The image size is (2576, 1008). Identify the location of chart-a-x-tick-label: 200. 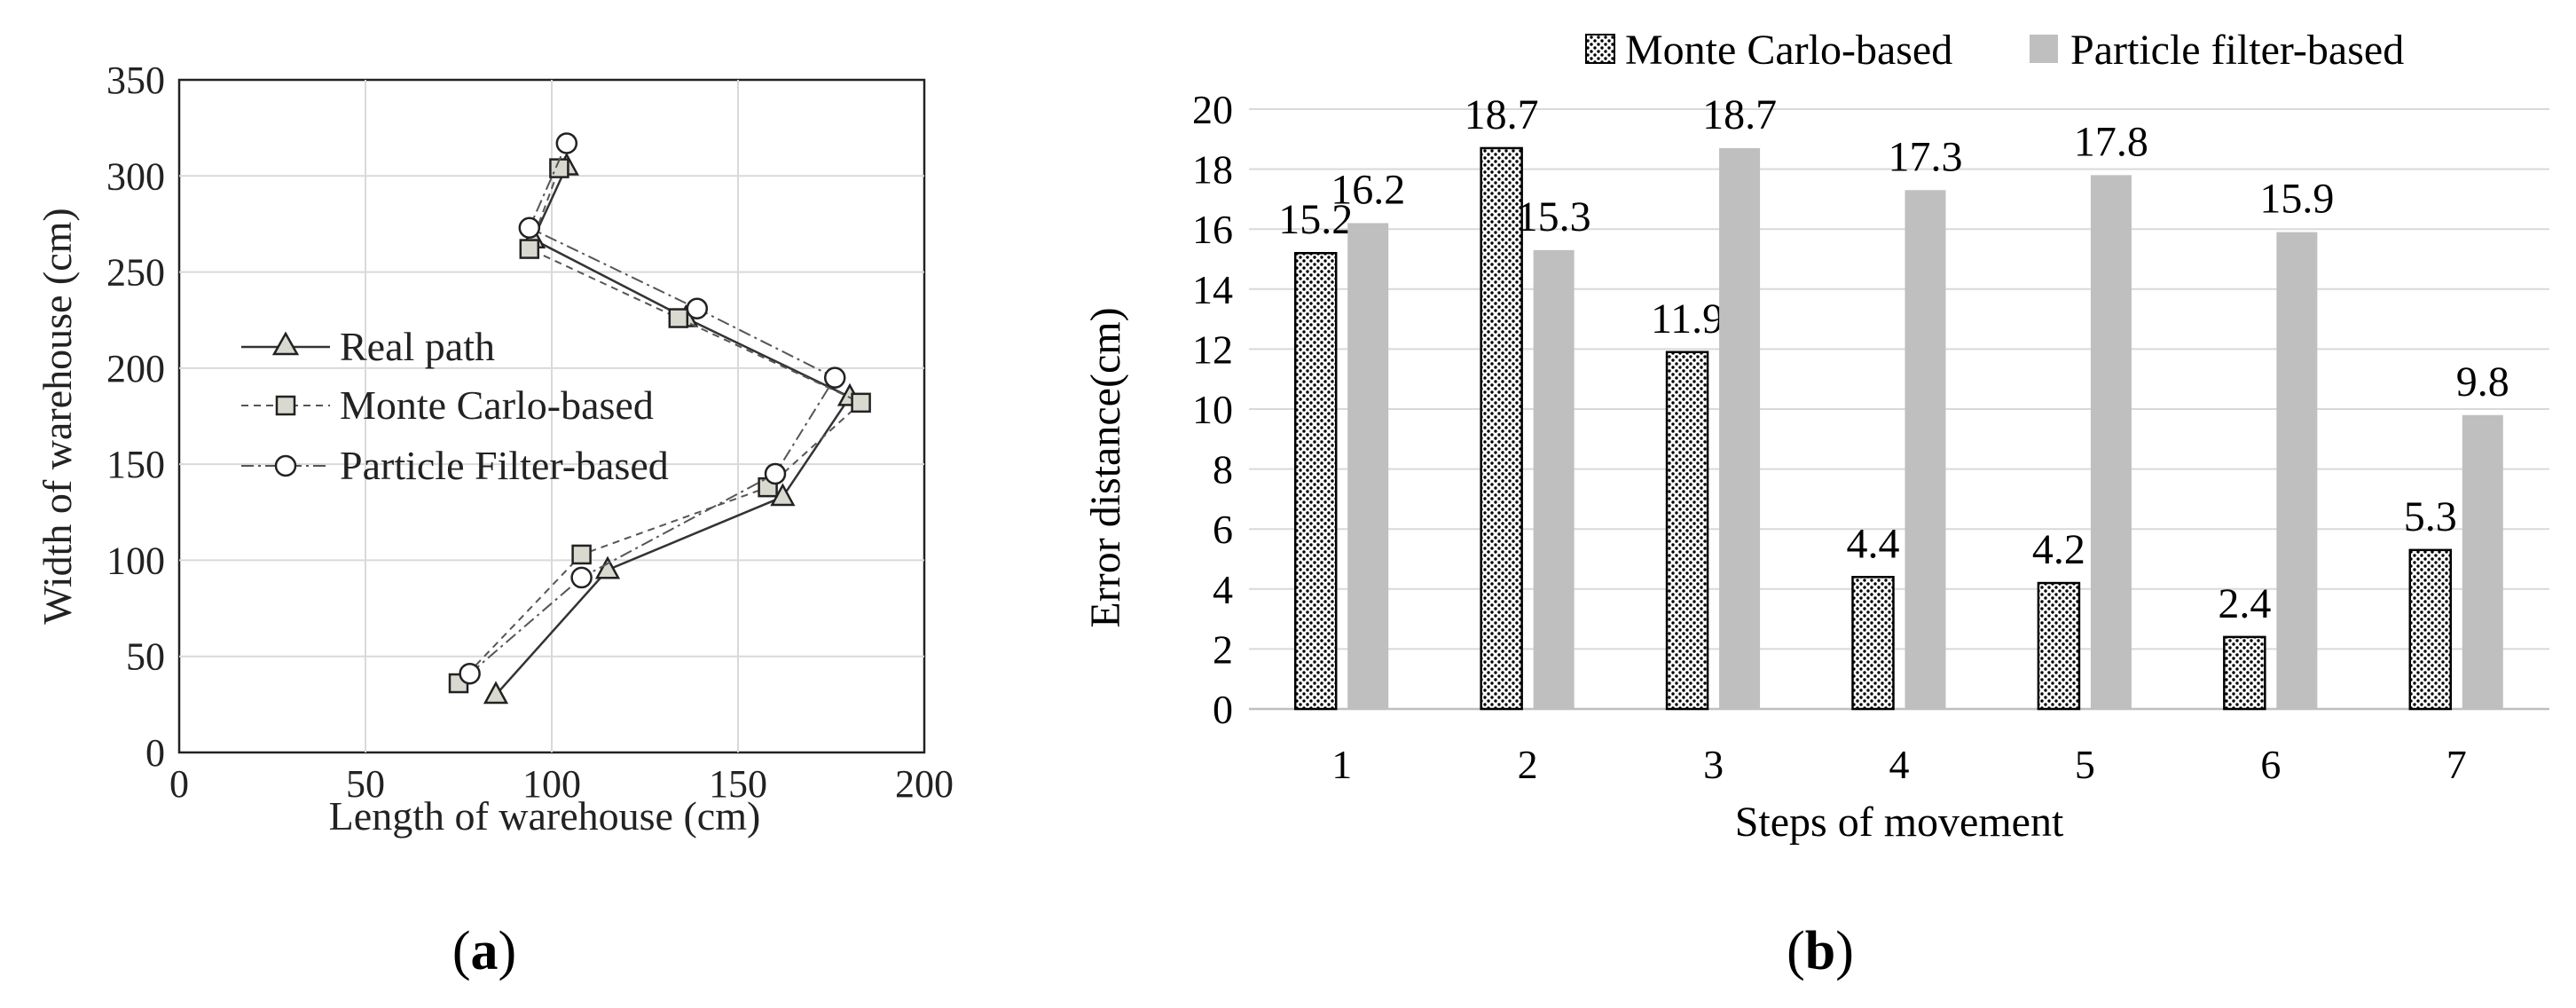
(924, 784).